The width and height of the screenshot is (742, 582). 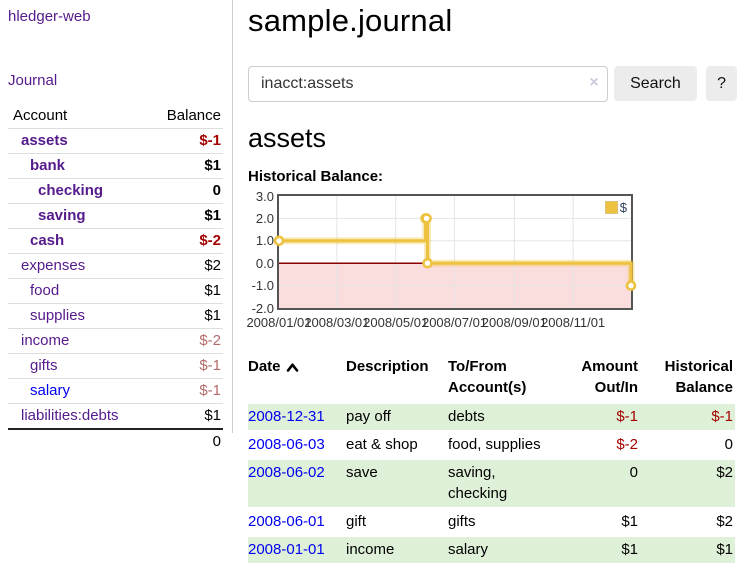 What do you see at coordinates (687, 521) in the screenshot?
I see `transaction-balance: $2` at bounding box center [687, 521].